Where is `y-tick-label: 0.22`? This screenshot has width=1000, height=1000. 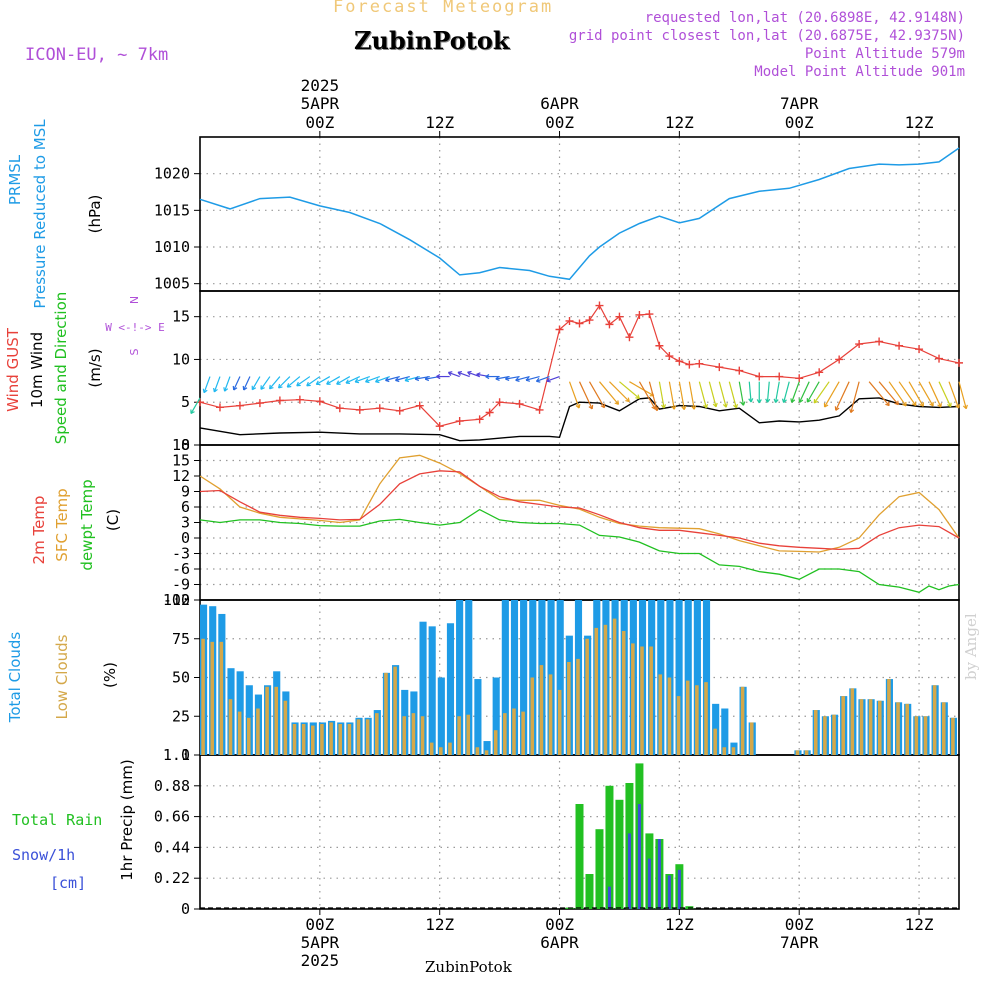 y-tick-label: 0.22 is located at coordinates (172, 878).